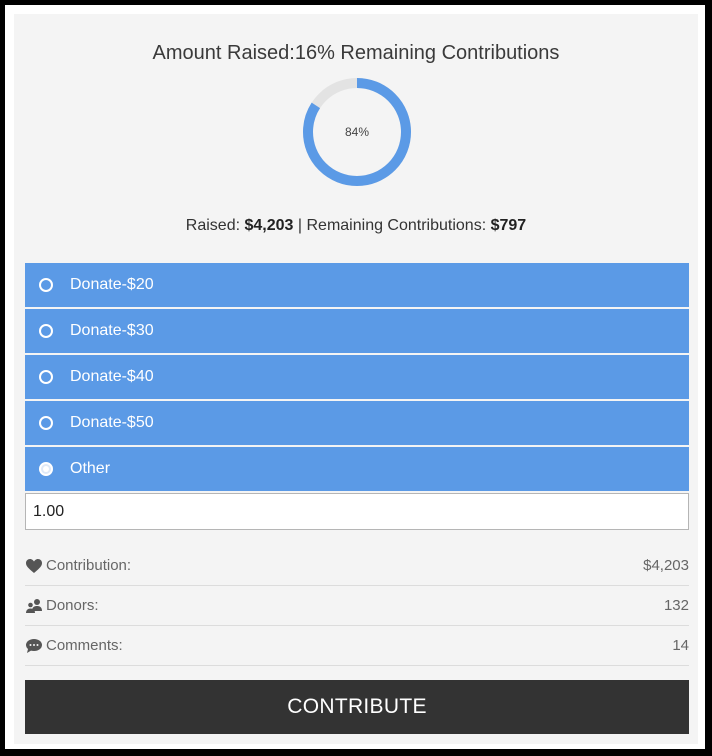 This screenshot has height=756, width=712. What do you see at coordinates (46, 469) in the screenshot?
I see `radio-button-selected` at bounding box center [46, 469].